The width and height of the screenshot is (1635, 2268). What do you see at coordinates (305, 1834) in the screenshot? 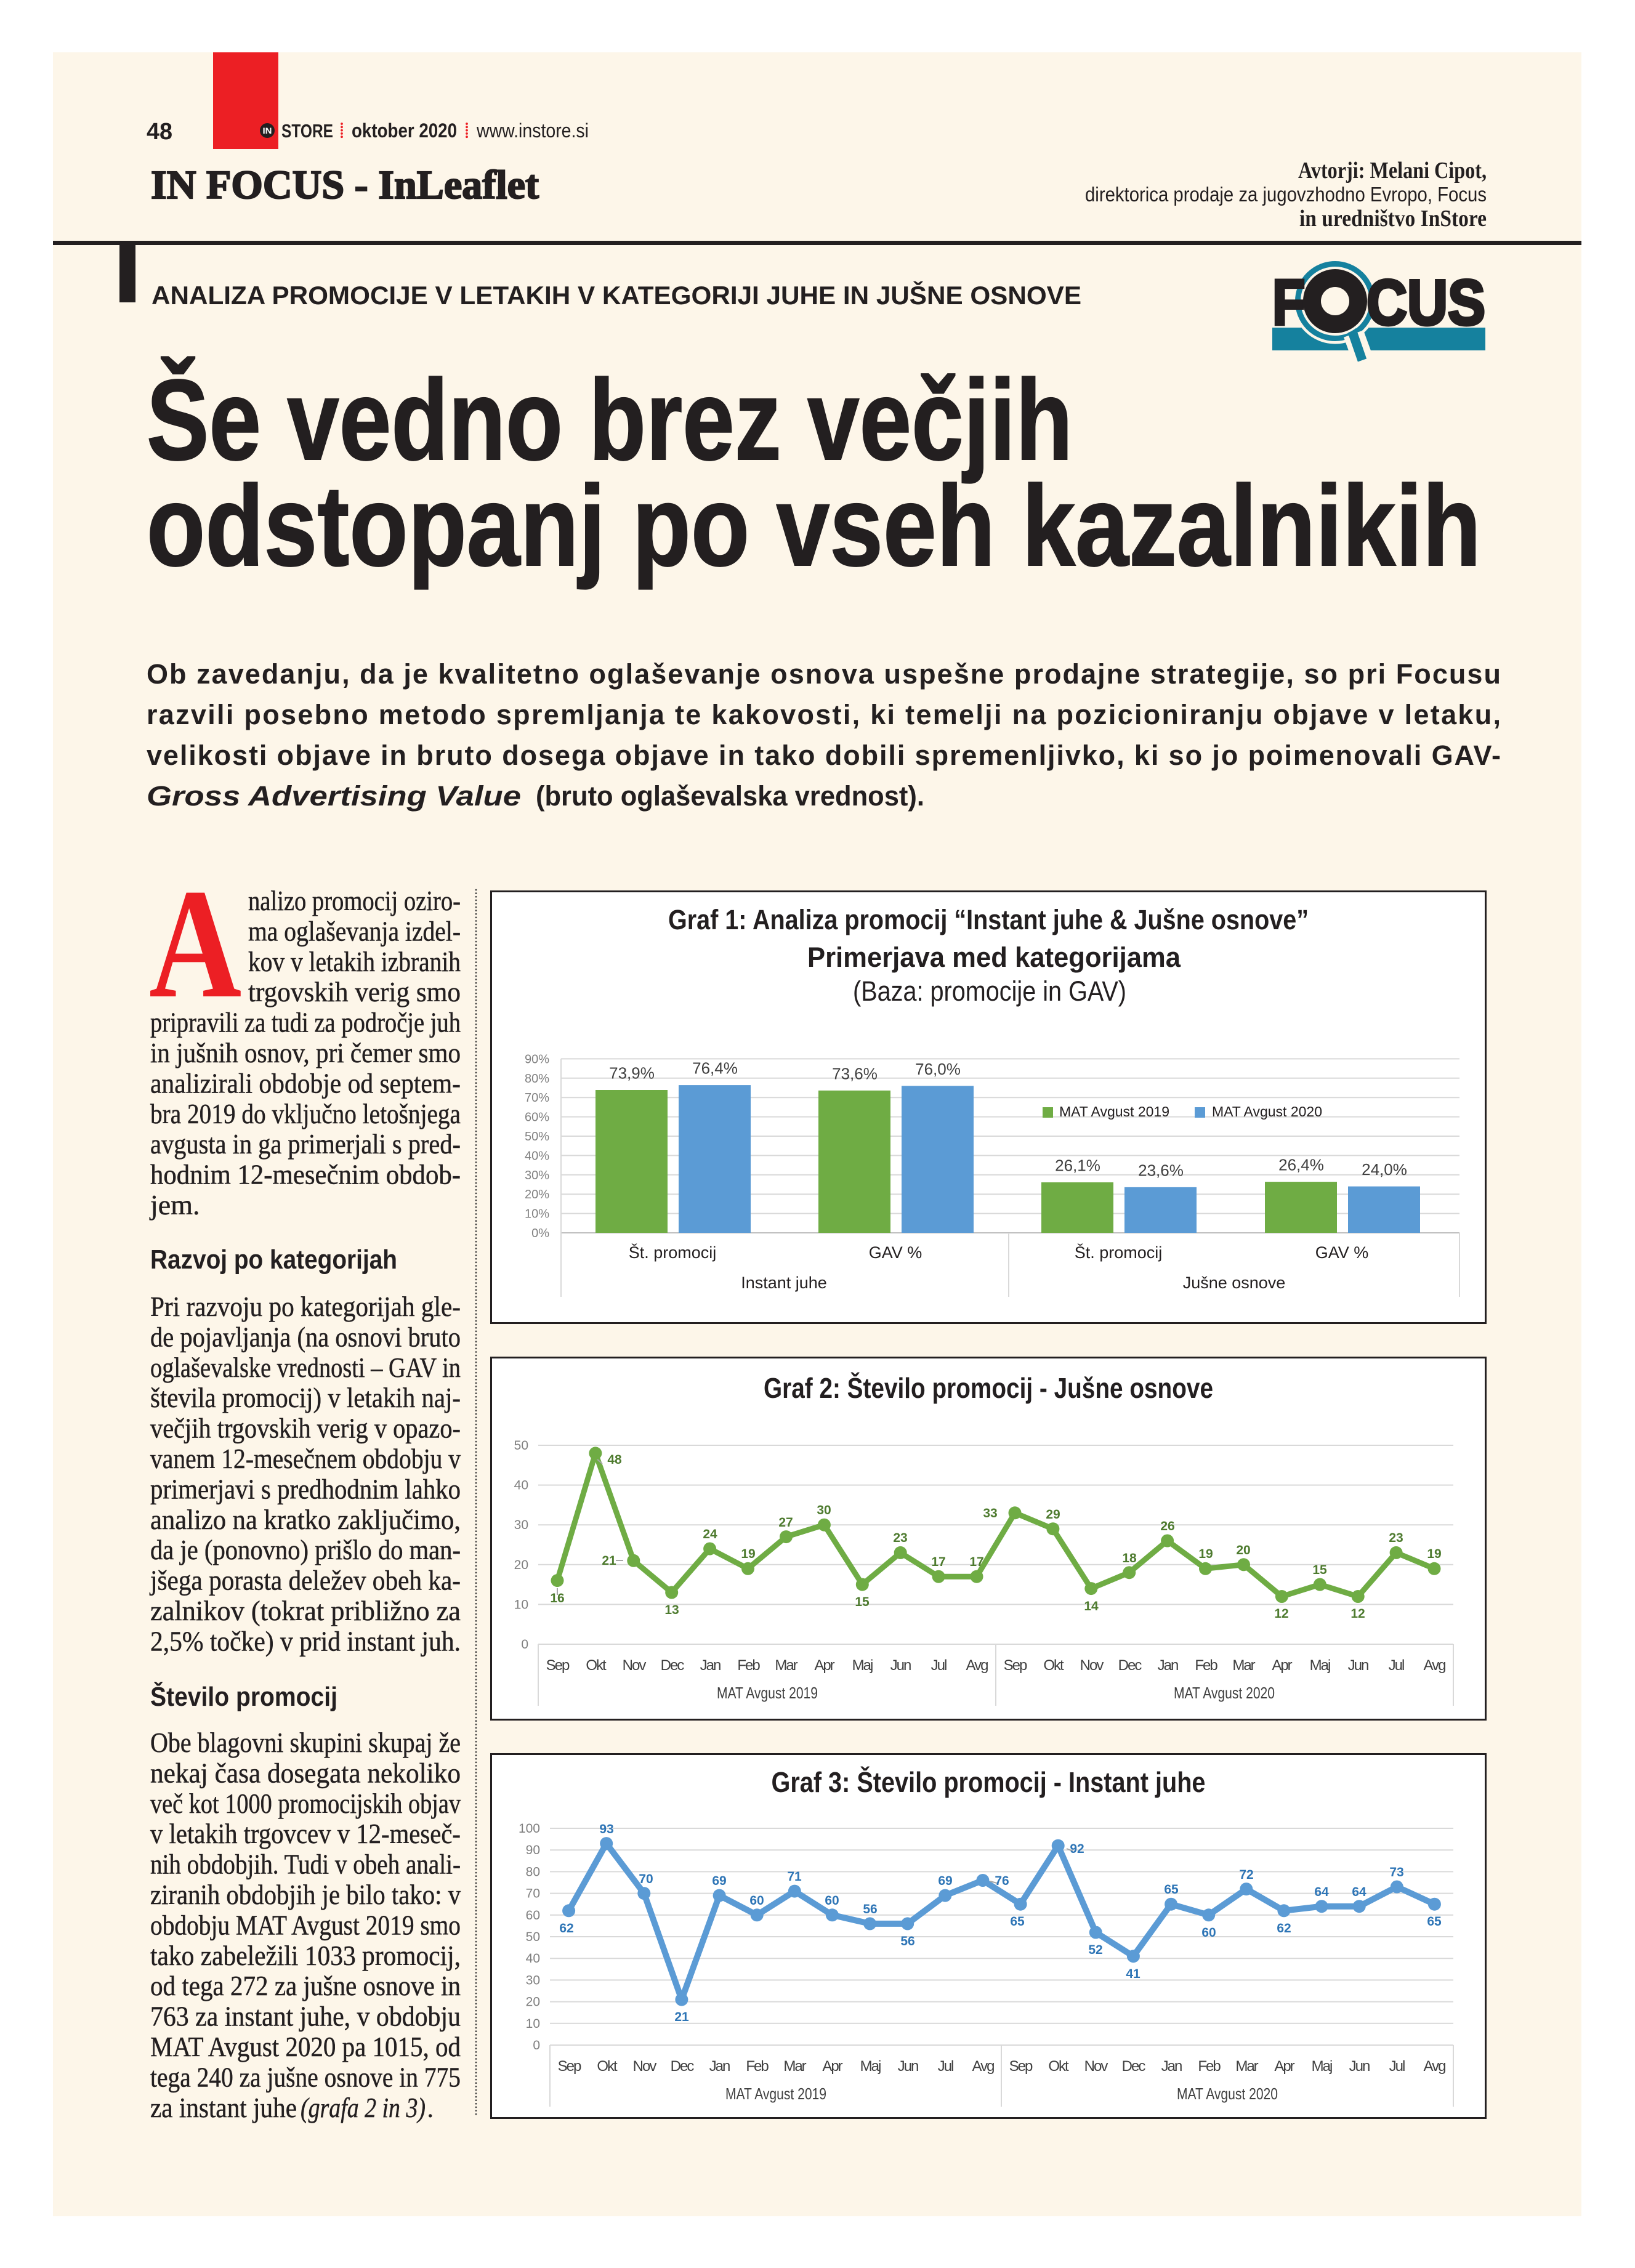
I see `svg-text: v letakih trgovcev v 12-meseč-` at bounding box center [305, 1834].